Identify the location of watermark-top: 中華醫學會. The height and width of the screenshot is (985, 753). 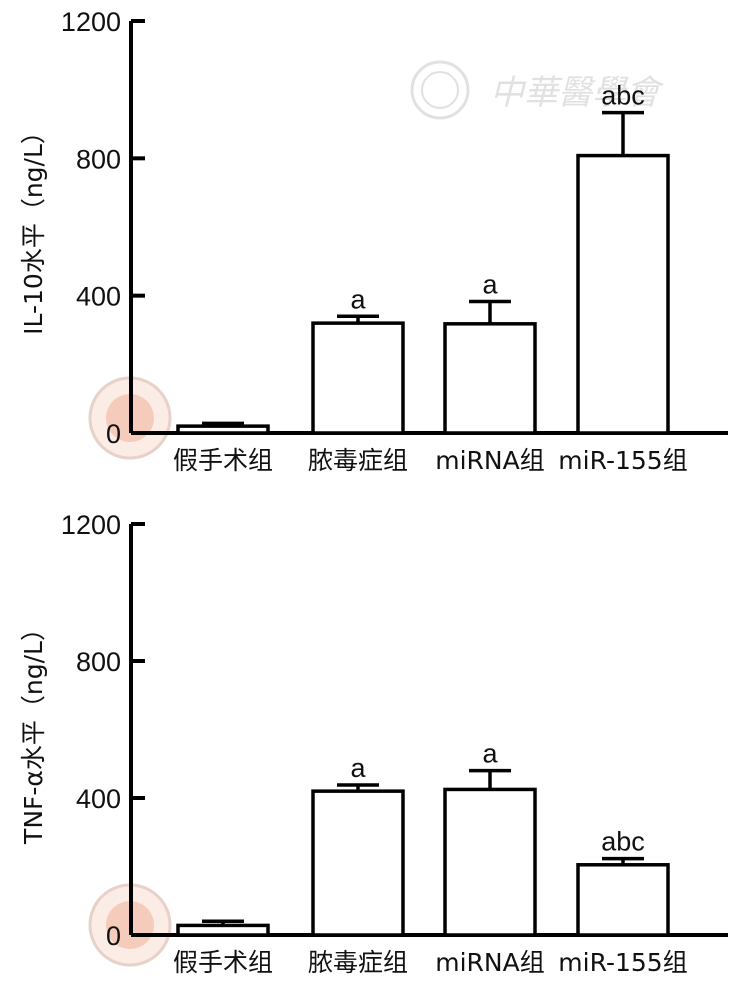
(537, 90).